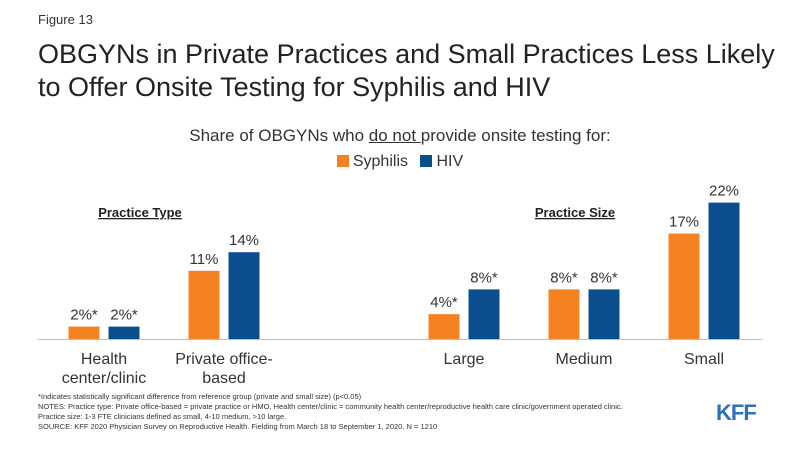 The width and height of the screenshot is (800, 450). Describe the element at coordinates (224, 378) in the screenshot. I see `category-label-private-office-based-line-2: based` at that location.